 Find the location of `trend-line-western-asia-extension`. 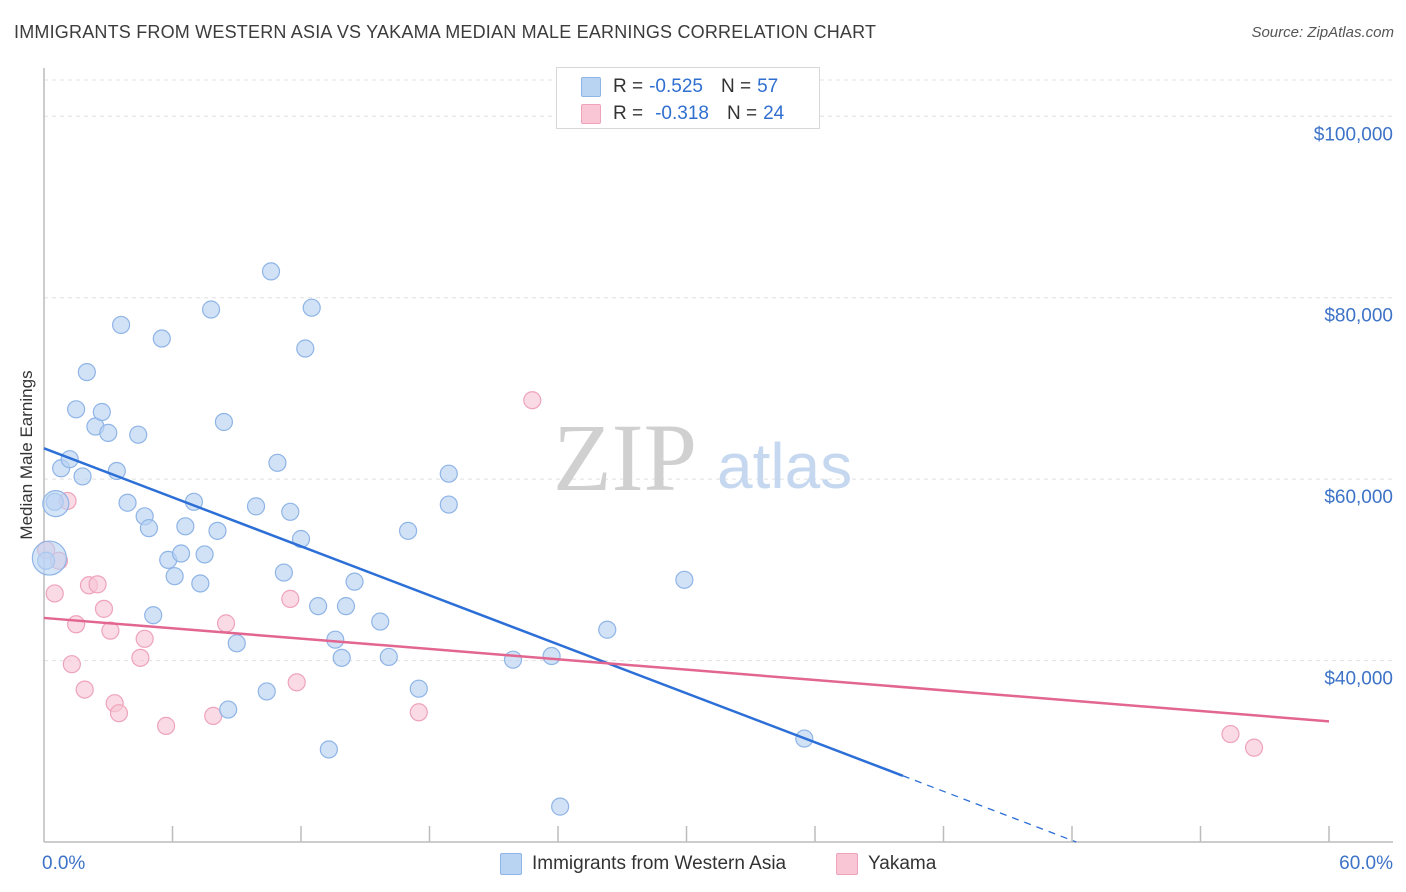

trend-line-western-asia-extension is located at coordinates (989, 809).